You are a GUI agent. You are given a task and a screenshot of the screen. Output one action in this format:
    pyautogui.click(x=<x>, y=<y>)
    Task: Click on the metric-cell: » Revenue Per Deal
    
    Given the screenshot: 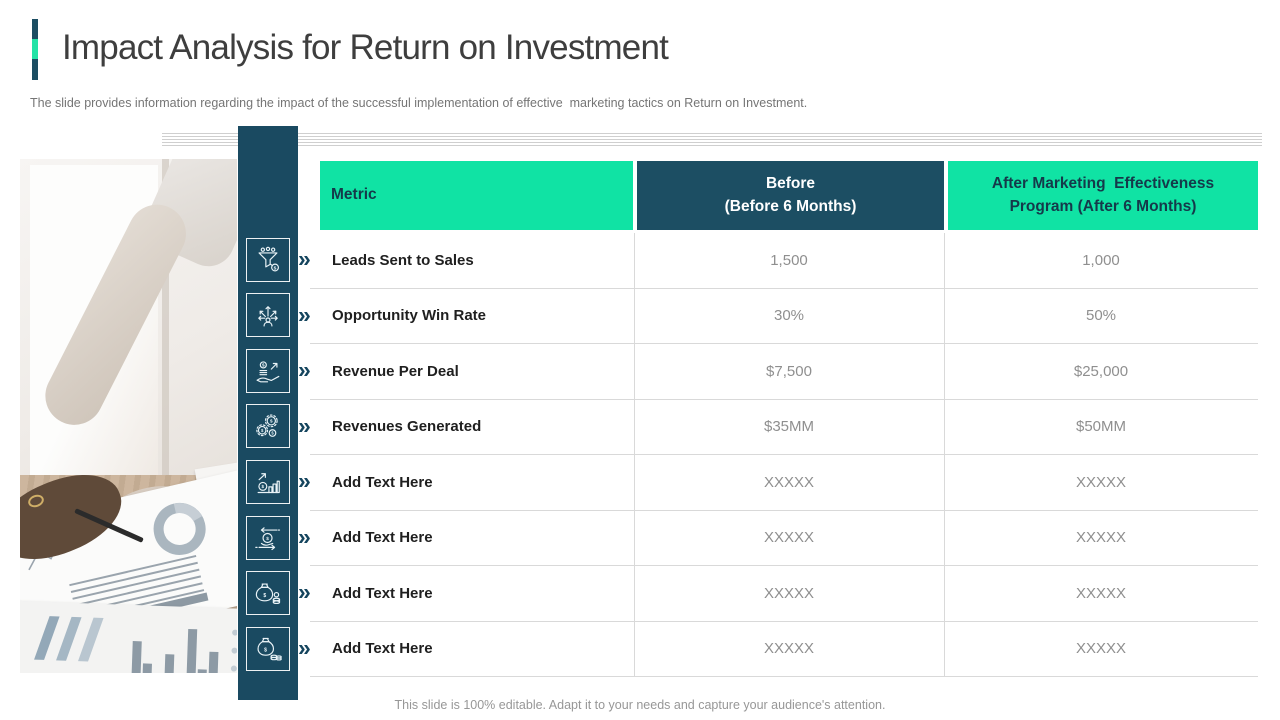 What is the action you would take?
    pyautogui.click(x=466, y=371)
    